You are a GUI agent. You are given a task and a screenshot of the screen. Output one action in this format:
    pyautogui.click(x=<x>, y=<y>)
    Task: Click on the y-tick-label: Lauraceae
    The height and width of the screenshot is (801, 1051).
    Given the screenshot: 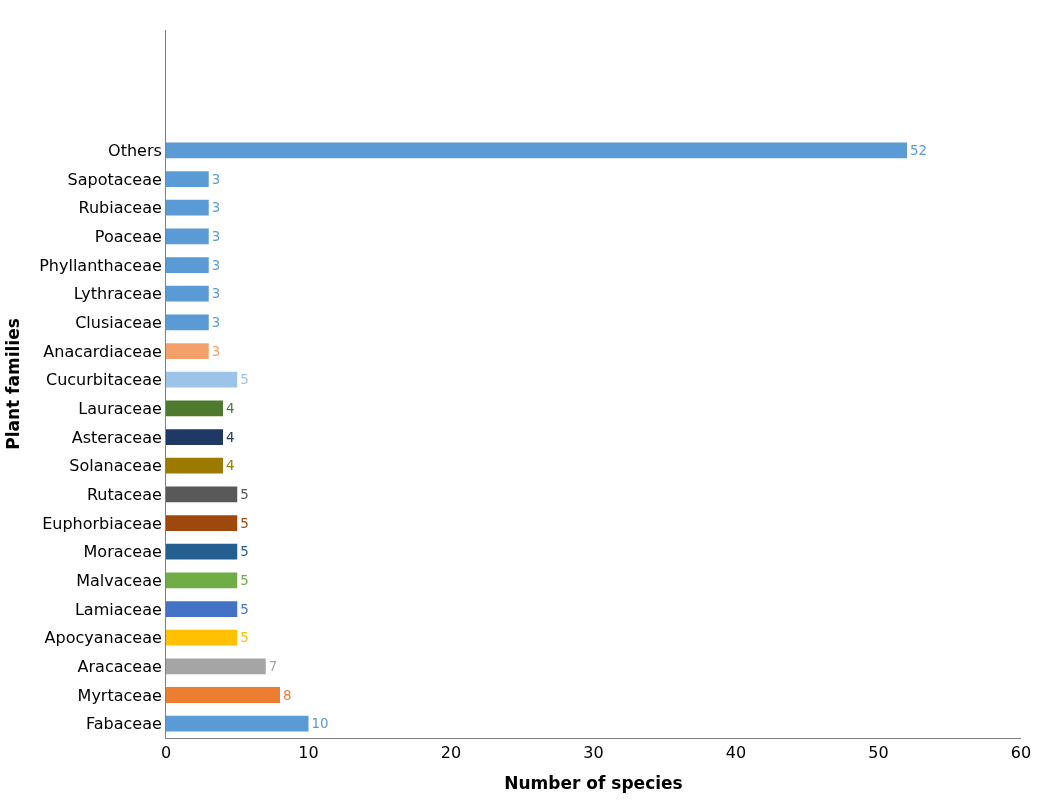 What is the action you would take?
    pyautogui.click(x=120, y=408)
    